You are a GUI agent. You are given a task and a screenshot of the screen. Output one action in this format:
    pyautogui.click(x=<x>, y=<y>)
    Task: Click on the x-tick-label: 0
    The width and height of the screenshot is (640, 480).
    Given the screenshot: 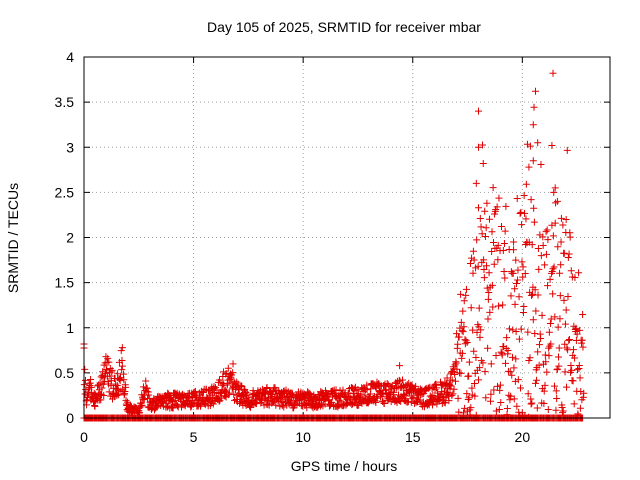 What is the action you would take?
    pyautogui.click(x=84, y=437)
    